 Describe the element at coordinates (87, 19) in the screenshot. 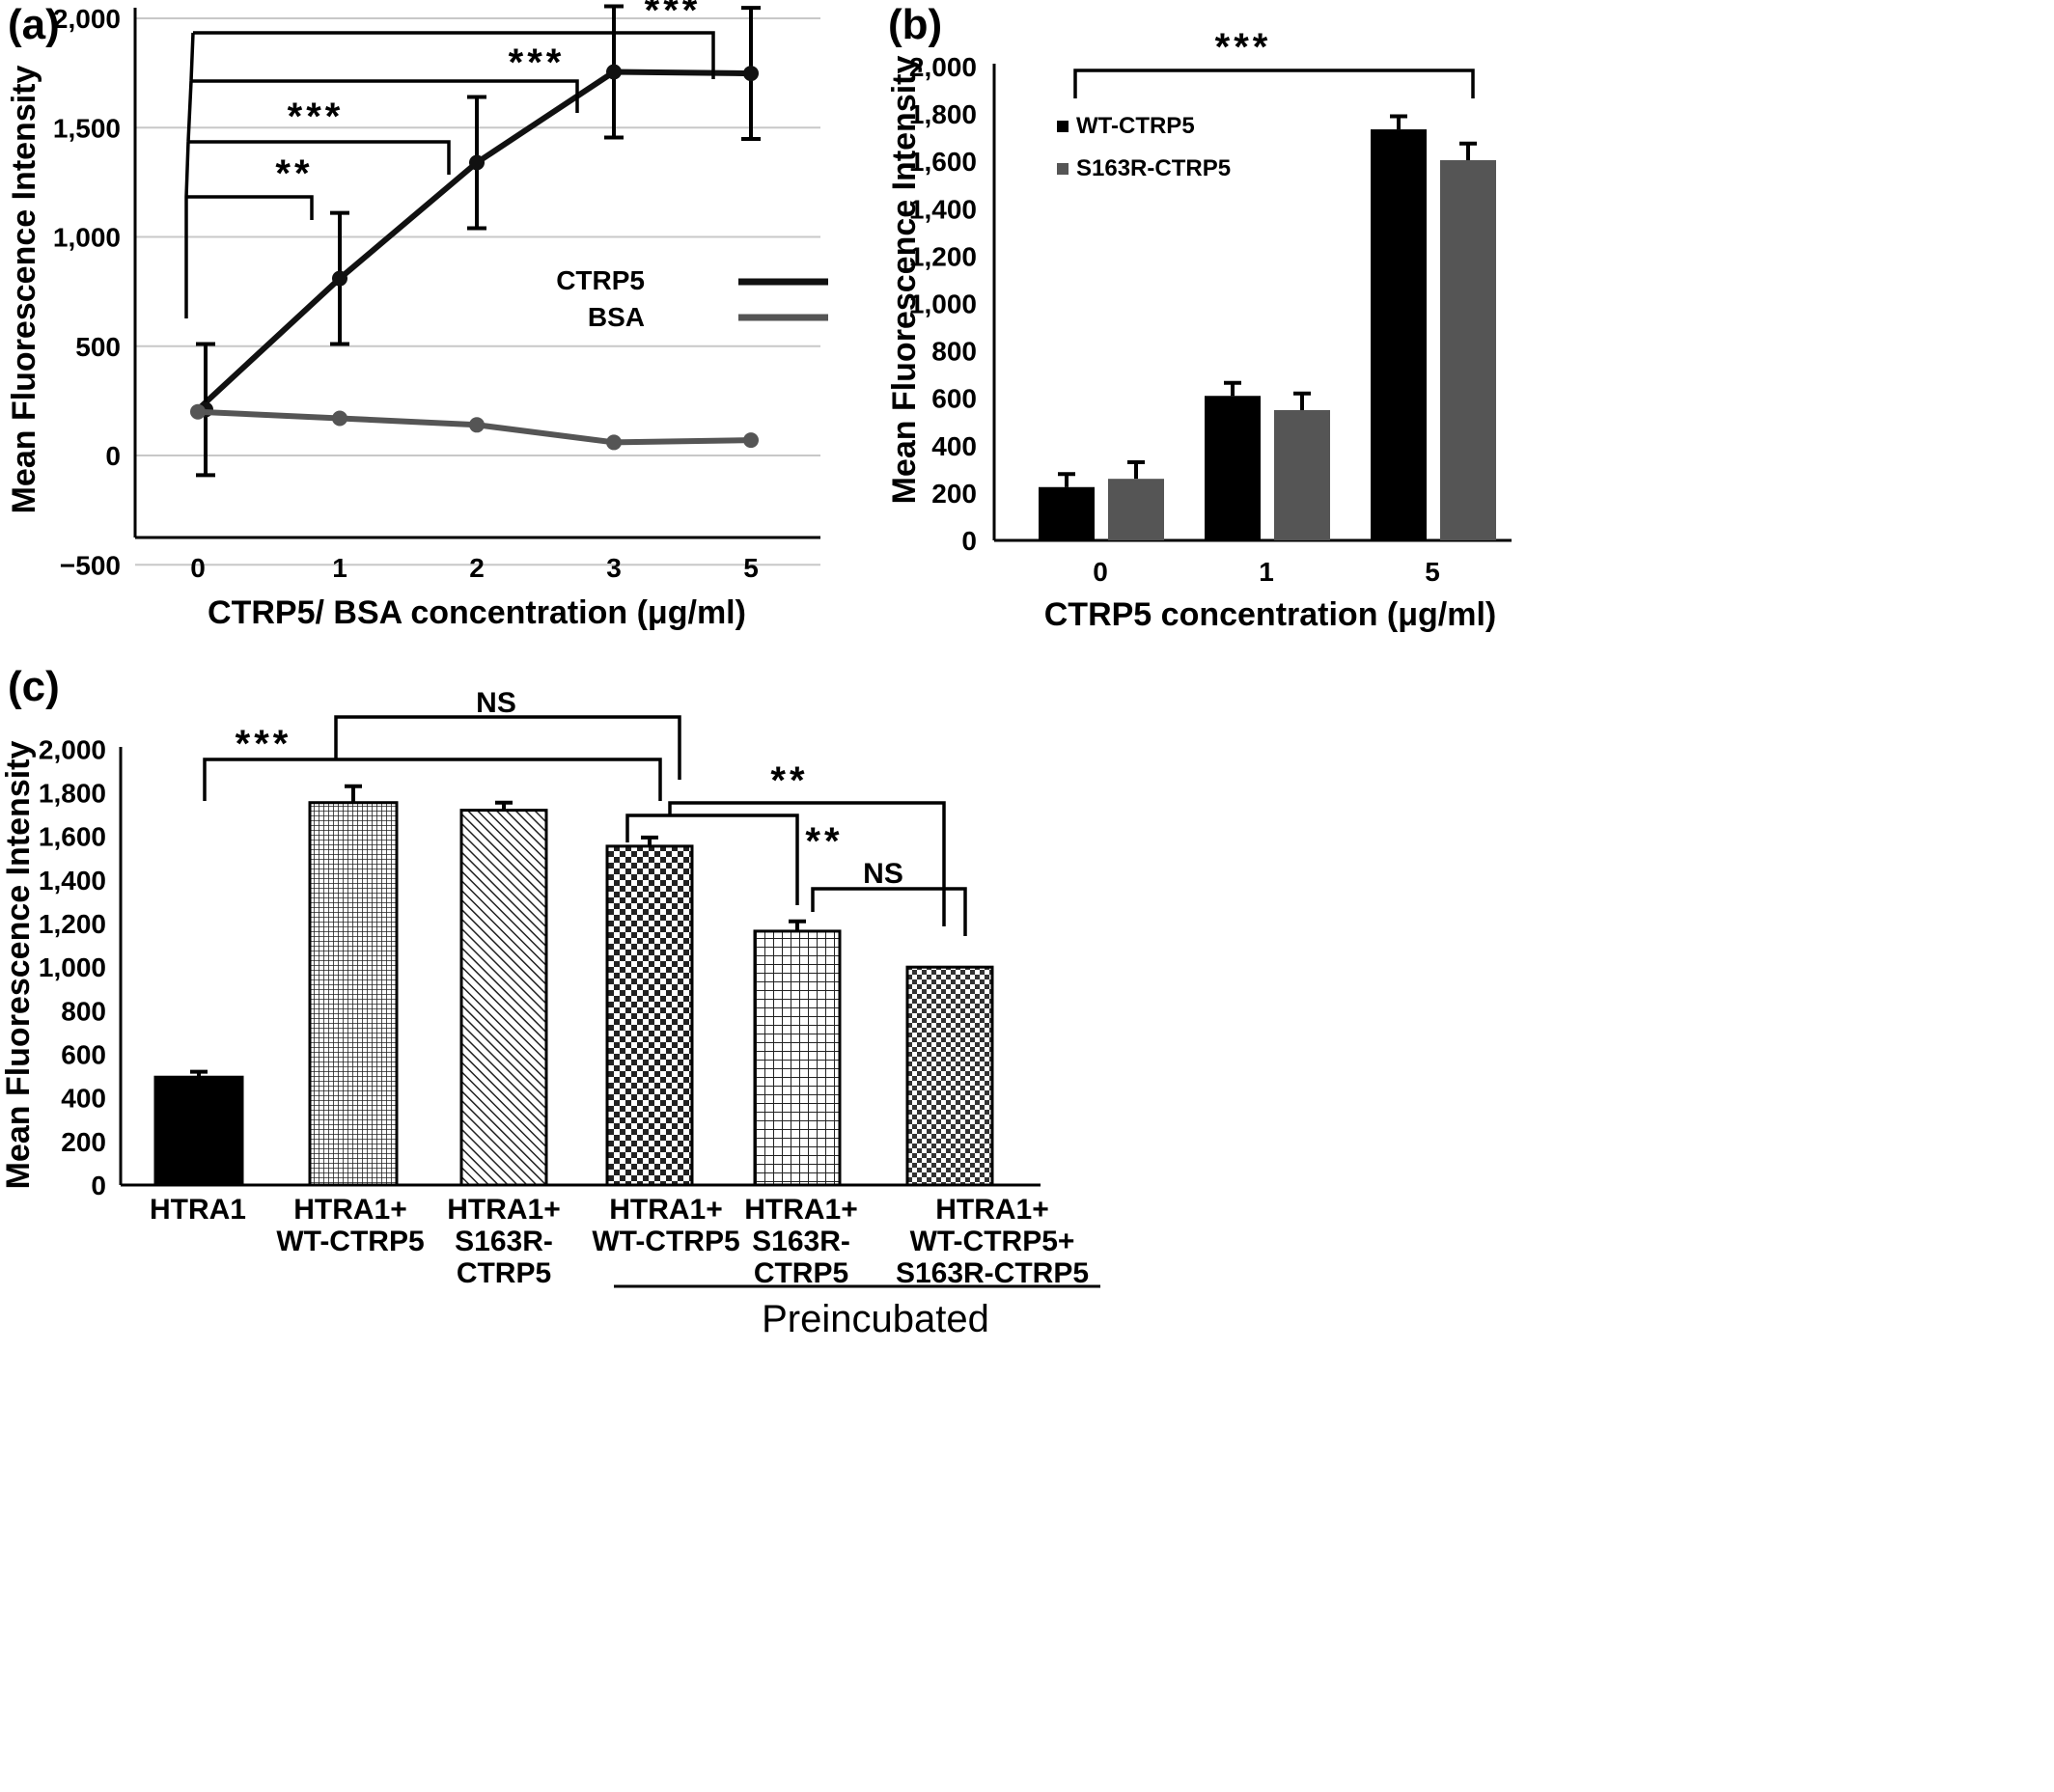

I see `panel-a-ytick-label: 2,000` at that location.